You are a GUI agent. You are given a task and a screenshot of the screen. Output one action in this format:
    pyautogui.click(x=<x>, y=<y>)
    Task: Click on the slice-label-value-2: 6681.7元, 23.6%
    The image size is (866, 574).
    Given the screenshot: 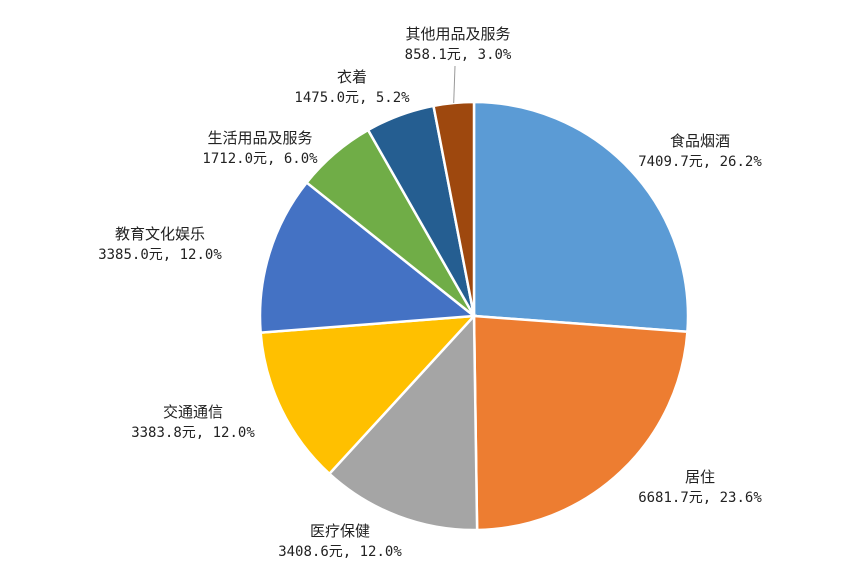 What is the action you would take?
    pyautogui.click(x=700, y=498)
    